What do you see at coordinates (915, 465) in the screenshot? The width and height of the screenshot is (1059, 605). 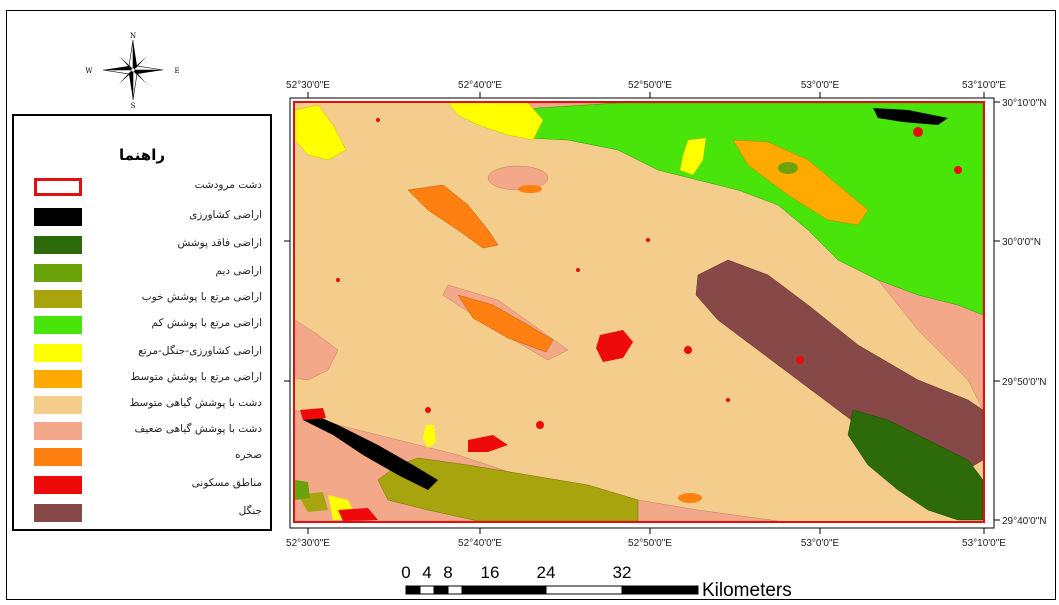 I see `bare-land-se` at bounding box center [915, 465].